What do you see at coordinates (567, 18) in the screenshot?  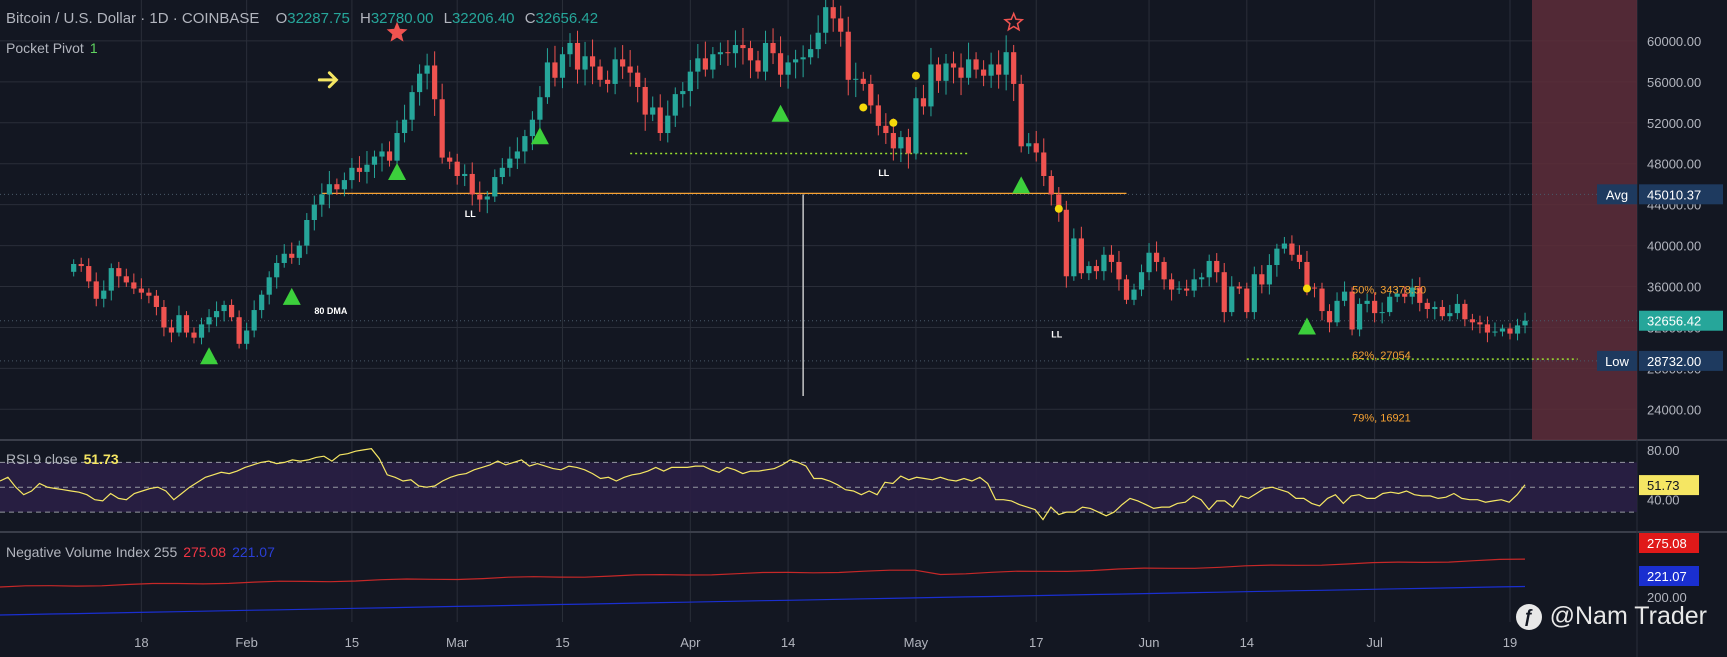 I see `close-value: 32656.42` at bounding box center [567, 18].